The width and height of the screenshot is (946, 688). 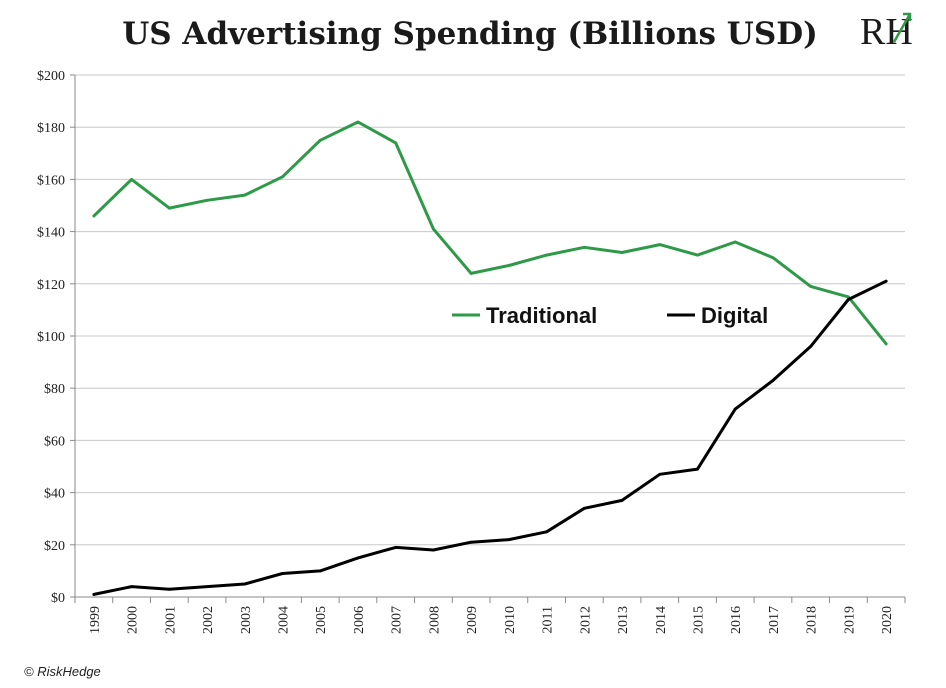 What do you see at coordinates (585, 620) in the screenshot?
I see `x-tick-label: 2012` at bounding box center [585, 620].